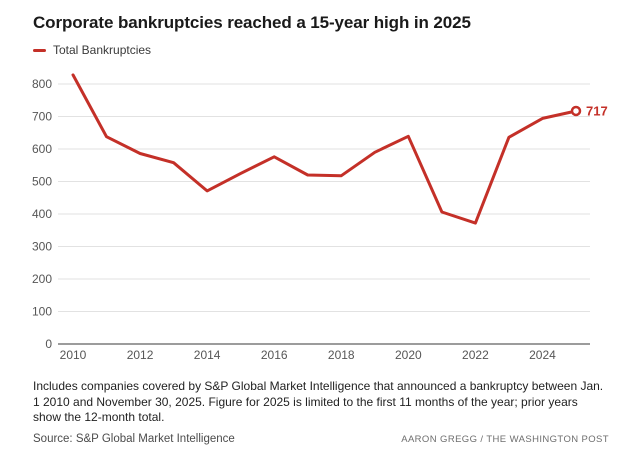  What do you see at coordinates (134, 438) in the screenshot?
I see `source-text: Source: S&P Global Market Intelligence` at bounding box center [134, 438].